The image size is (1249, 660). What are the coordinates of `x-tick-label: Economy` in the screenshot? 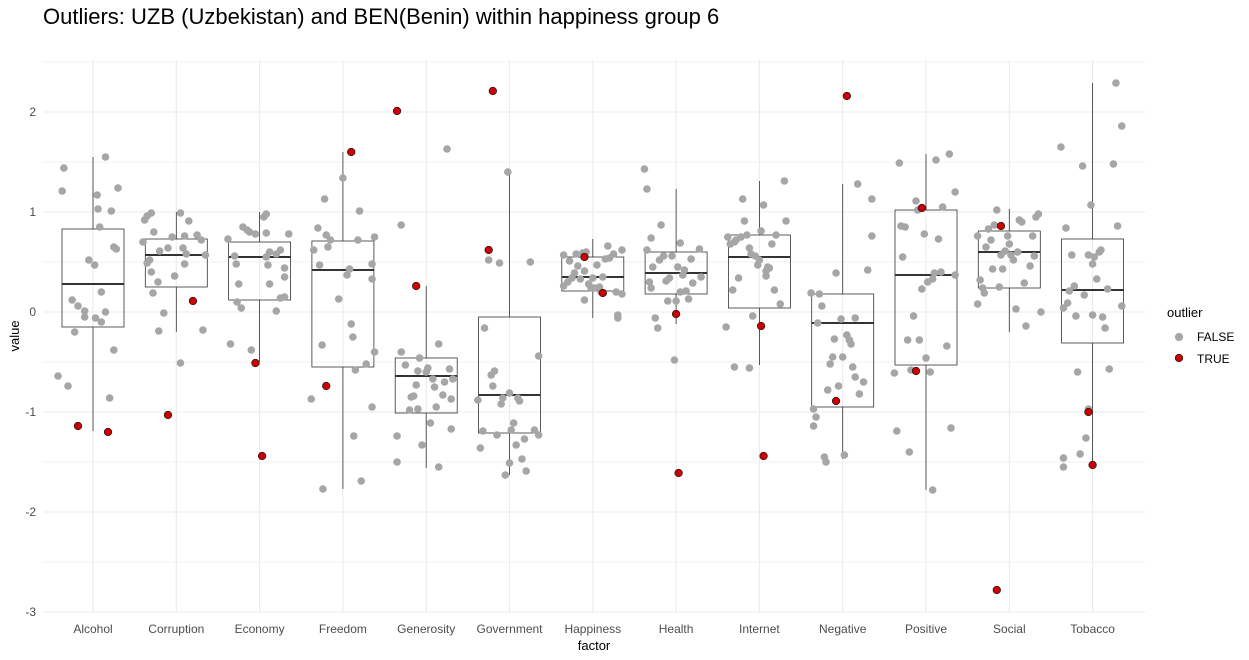 It's located at (260, 629).